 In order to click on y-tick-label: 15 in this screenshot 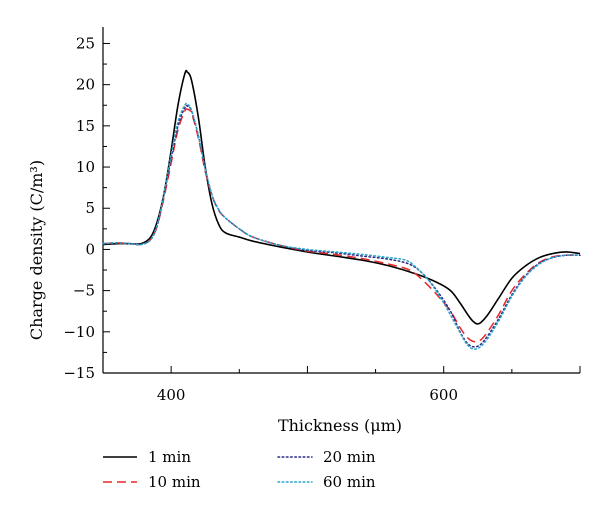, I will do `click(85, 126)`.